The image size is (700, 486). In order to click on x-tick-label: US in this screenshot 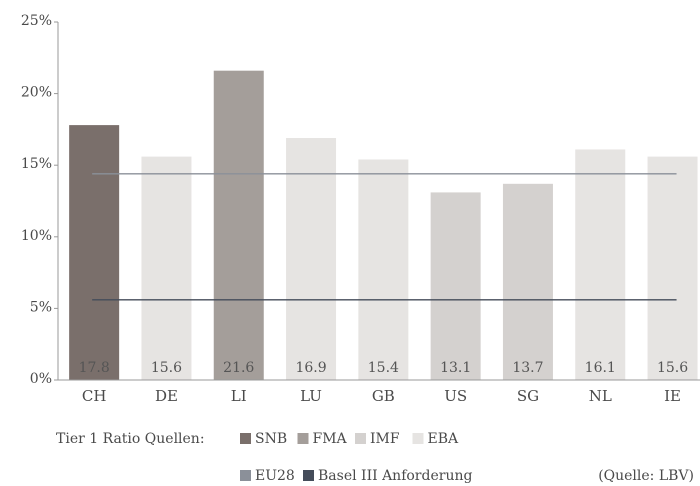, I will do `click(455, 396)`.